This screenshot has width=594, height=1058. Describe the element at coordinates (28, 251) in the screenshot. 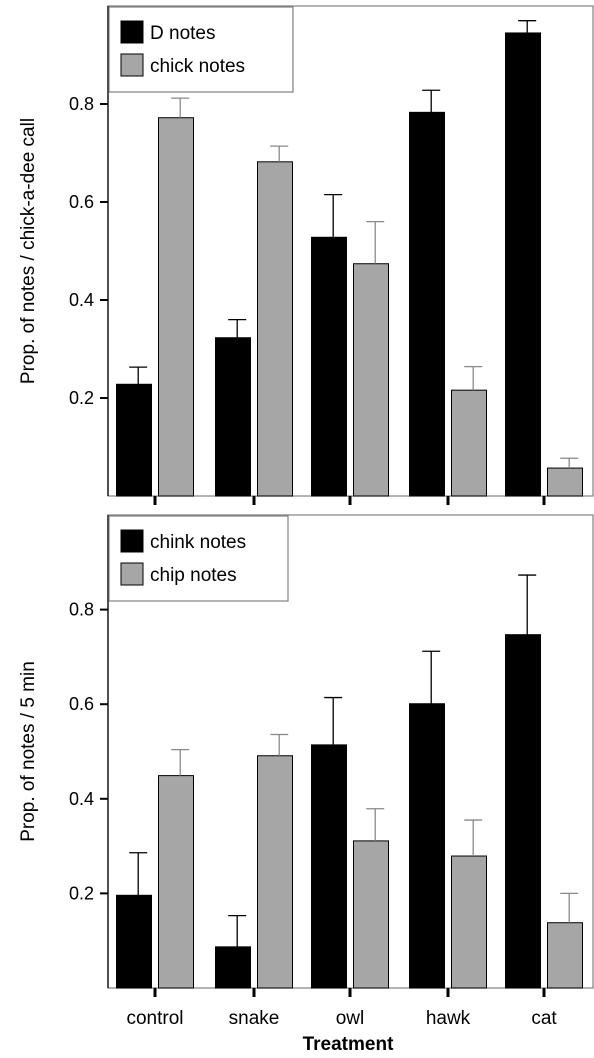

I see `y-axis-title: Prop. of notes / chick-a-dee call` at that location.